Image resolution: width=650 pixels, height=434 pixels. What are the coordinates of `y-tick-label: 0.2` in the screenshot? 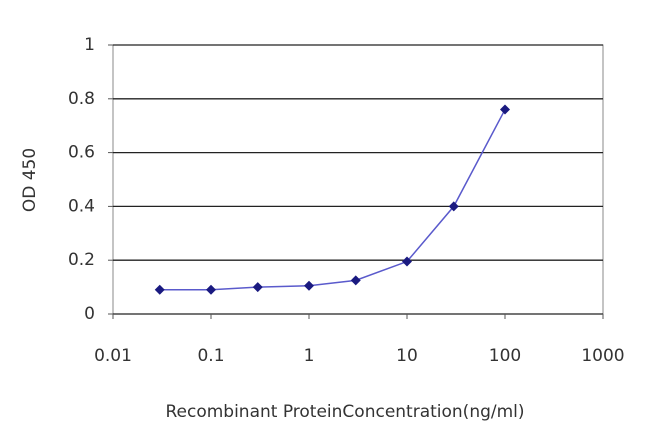 It's located at (81, 260).